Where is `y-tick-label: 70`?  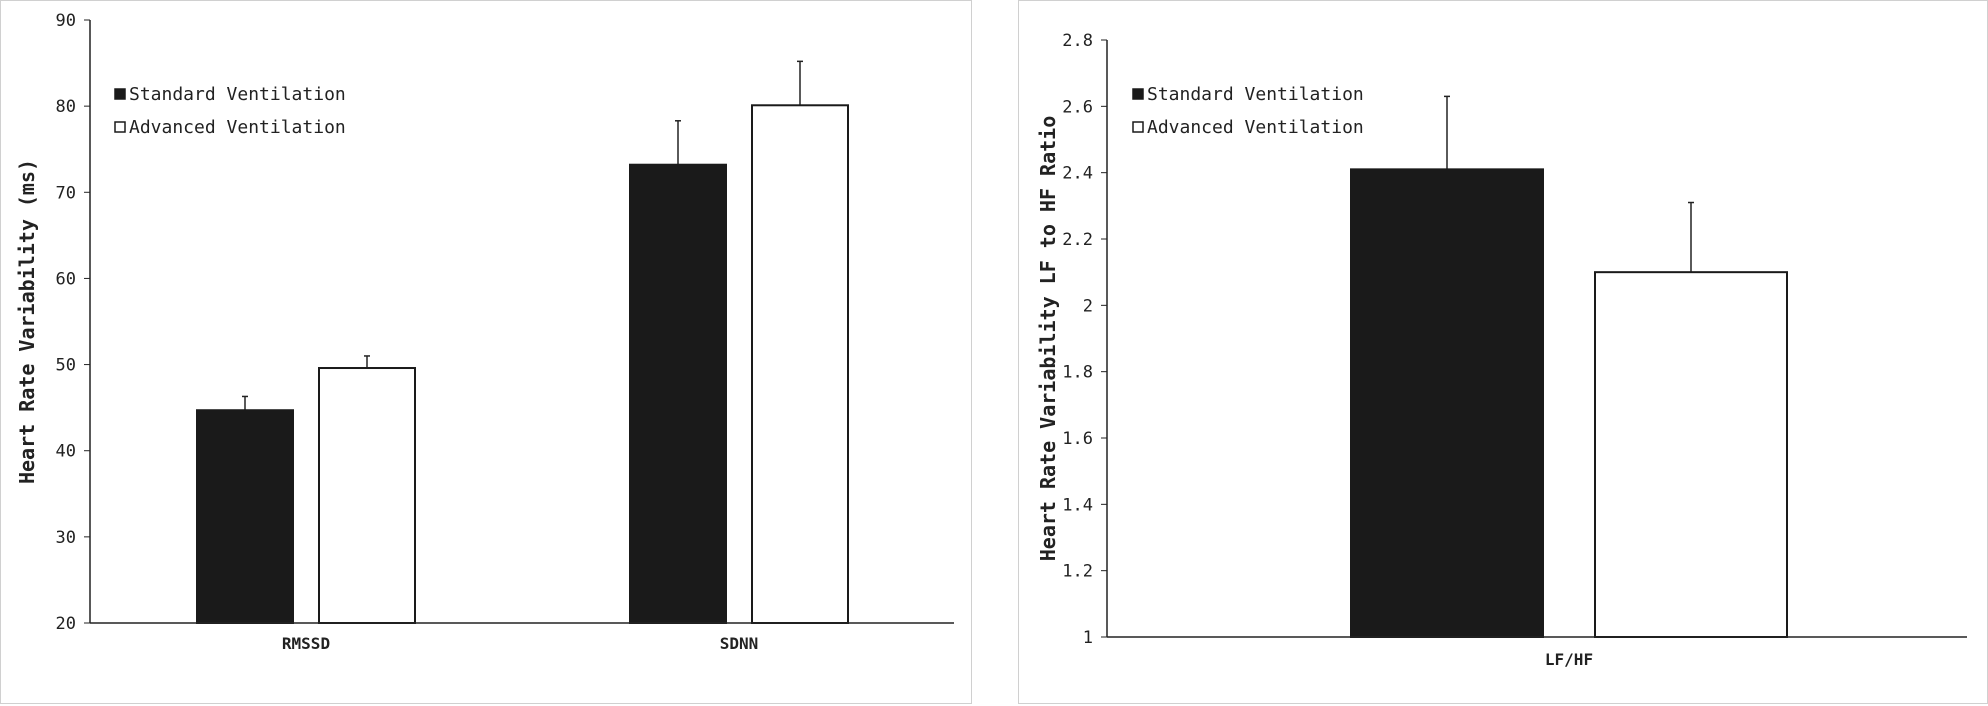 y-tick-label: 70 is located at coordinates (66, 193).